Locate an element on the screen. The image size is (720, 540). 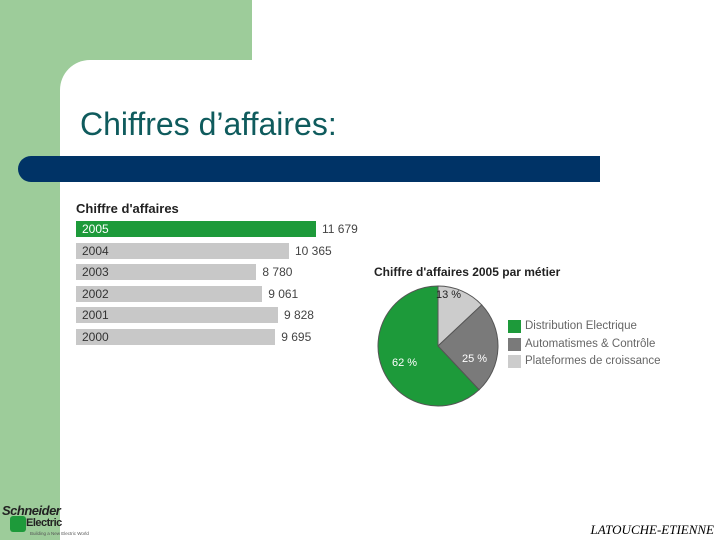
logo-wordmark-bottom: Electric is located at coordinates (44, 523).